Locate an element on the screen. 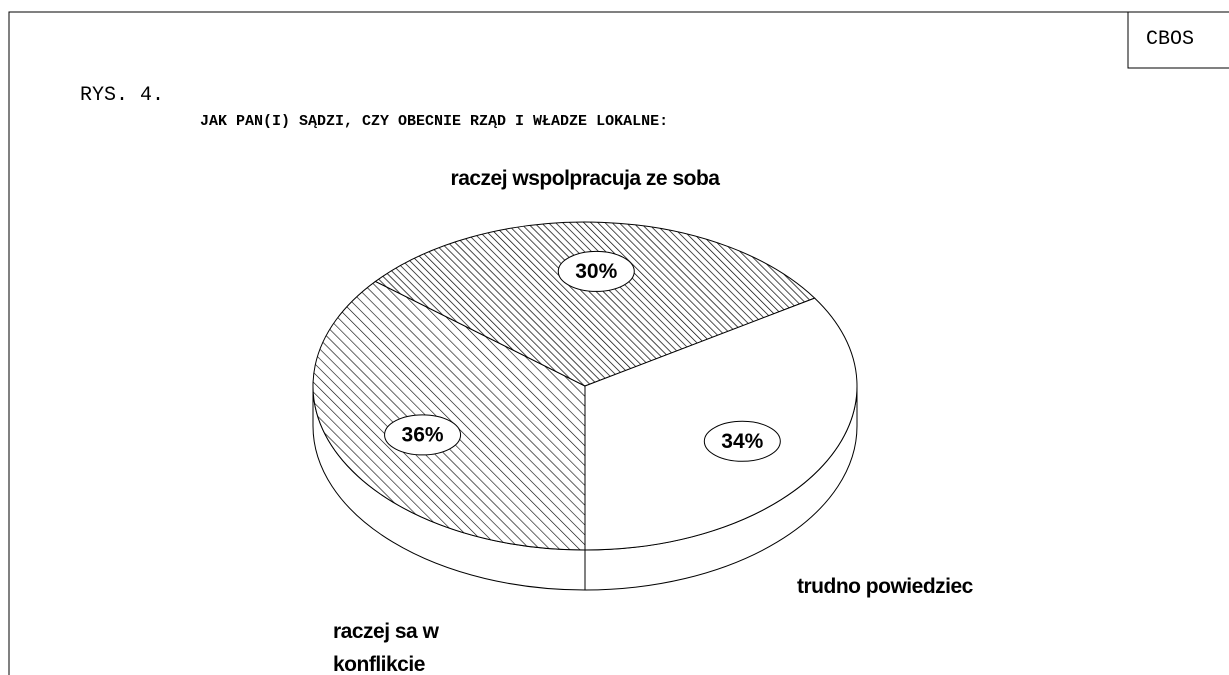  value-label: 36% is located at coordinates (423, 434).